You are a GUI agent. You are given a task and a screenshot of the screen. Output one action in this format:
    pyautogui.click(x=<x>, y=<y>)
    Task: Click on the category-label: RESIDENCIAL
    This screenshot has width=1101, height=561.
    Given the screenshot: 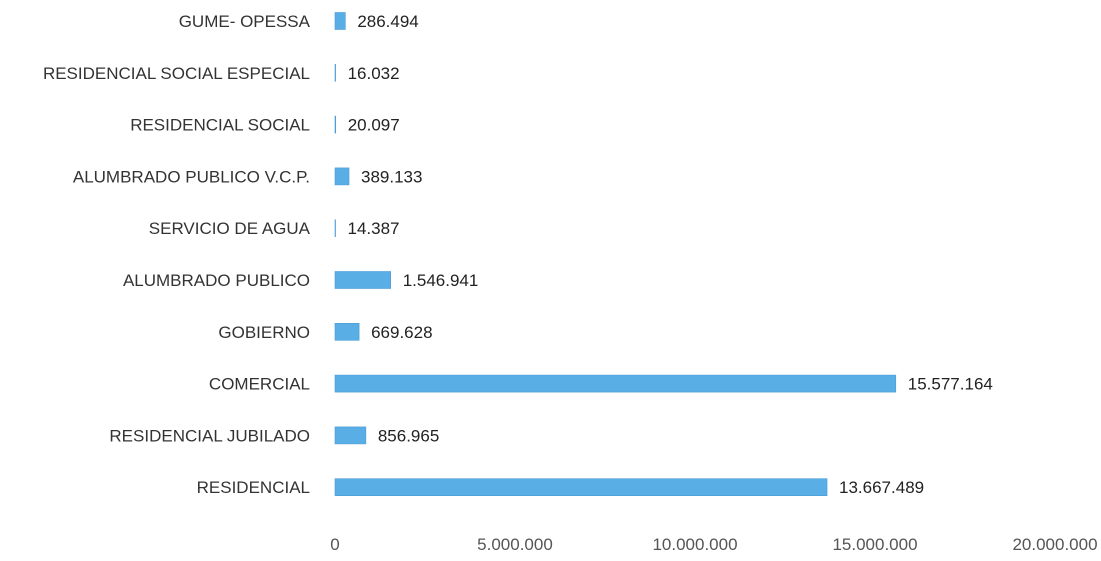 What is the action you would take?
    pyautogui.click(x=253, y=487)
    